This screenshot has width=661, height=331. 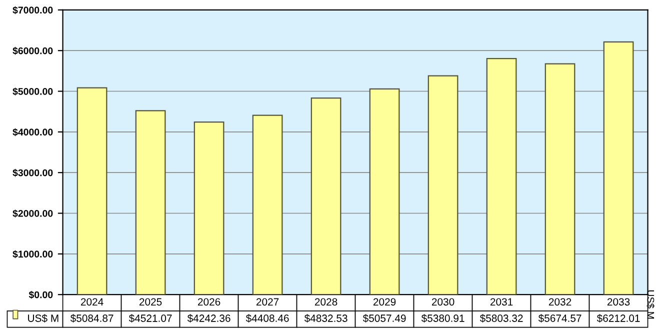 What do you see at coordinates (267, 302) in the screenshot?
I see `x-tick-label: 2027` at bounding box center [267, 302].